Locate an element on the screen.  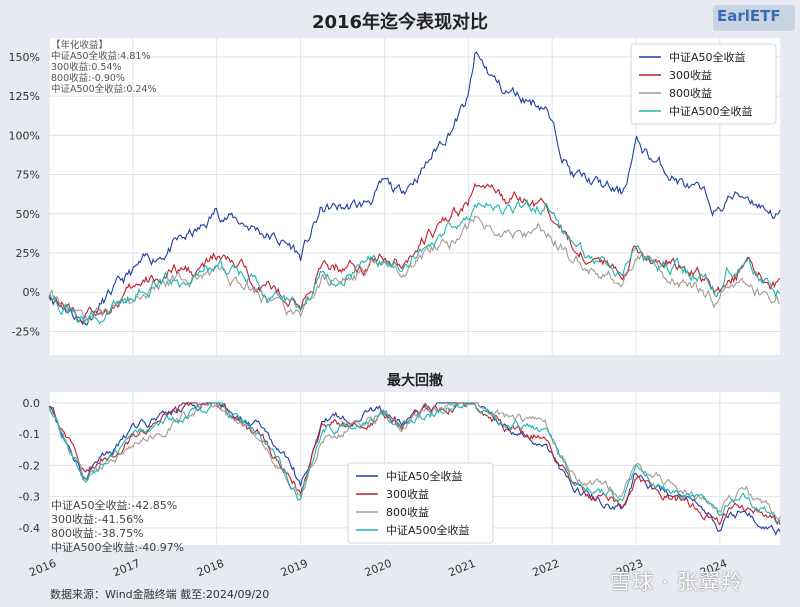
y-tick-label: 0.0 is located at coordinates (32, 403).